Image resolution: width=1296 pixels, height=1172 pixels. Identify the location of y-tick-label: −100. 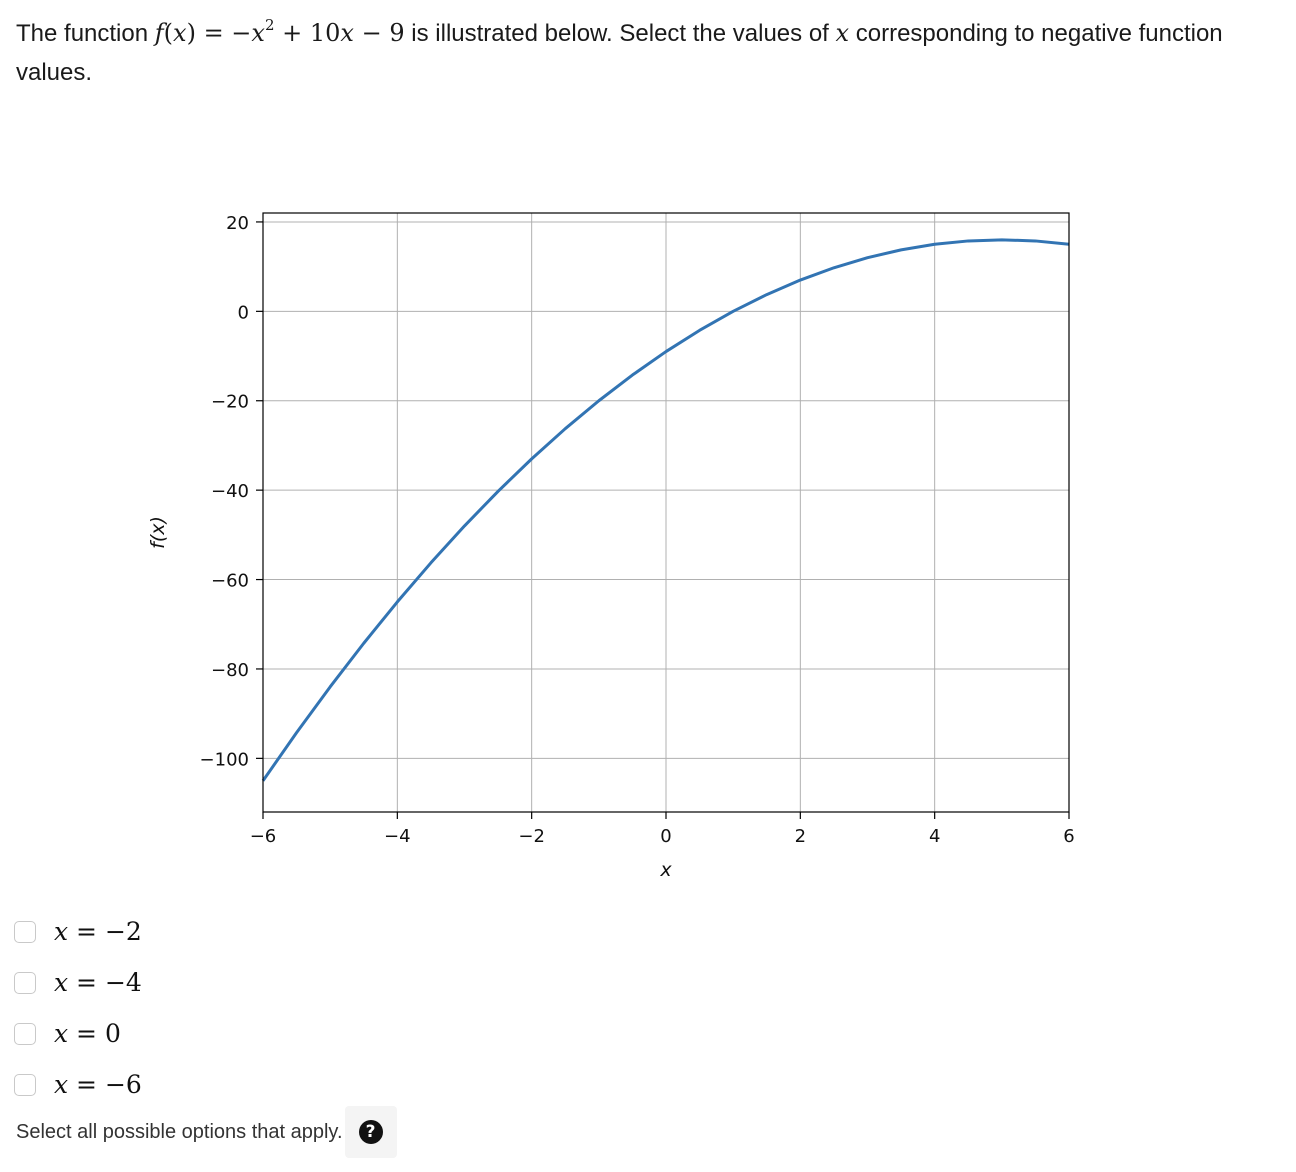
(224, 759).